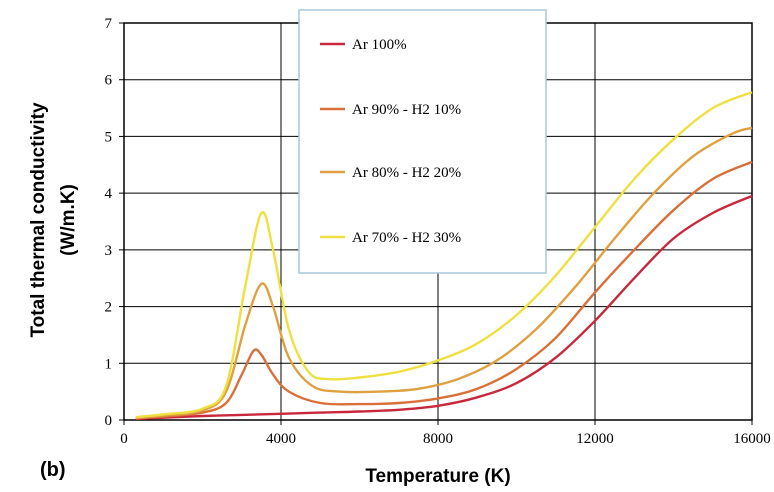 Image resolution: width=774 pixels, height=492 pixels. What do you see at coordinates (38, 220) in the screenshot?
I see `y-axis-title-line1: Total thermal conductivity` at bounding box center [38, 220].